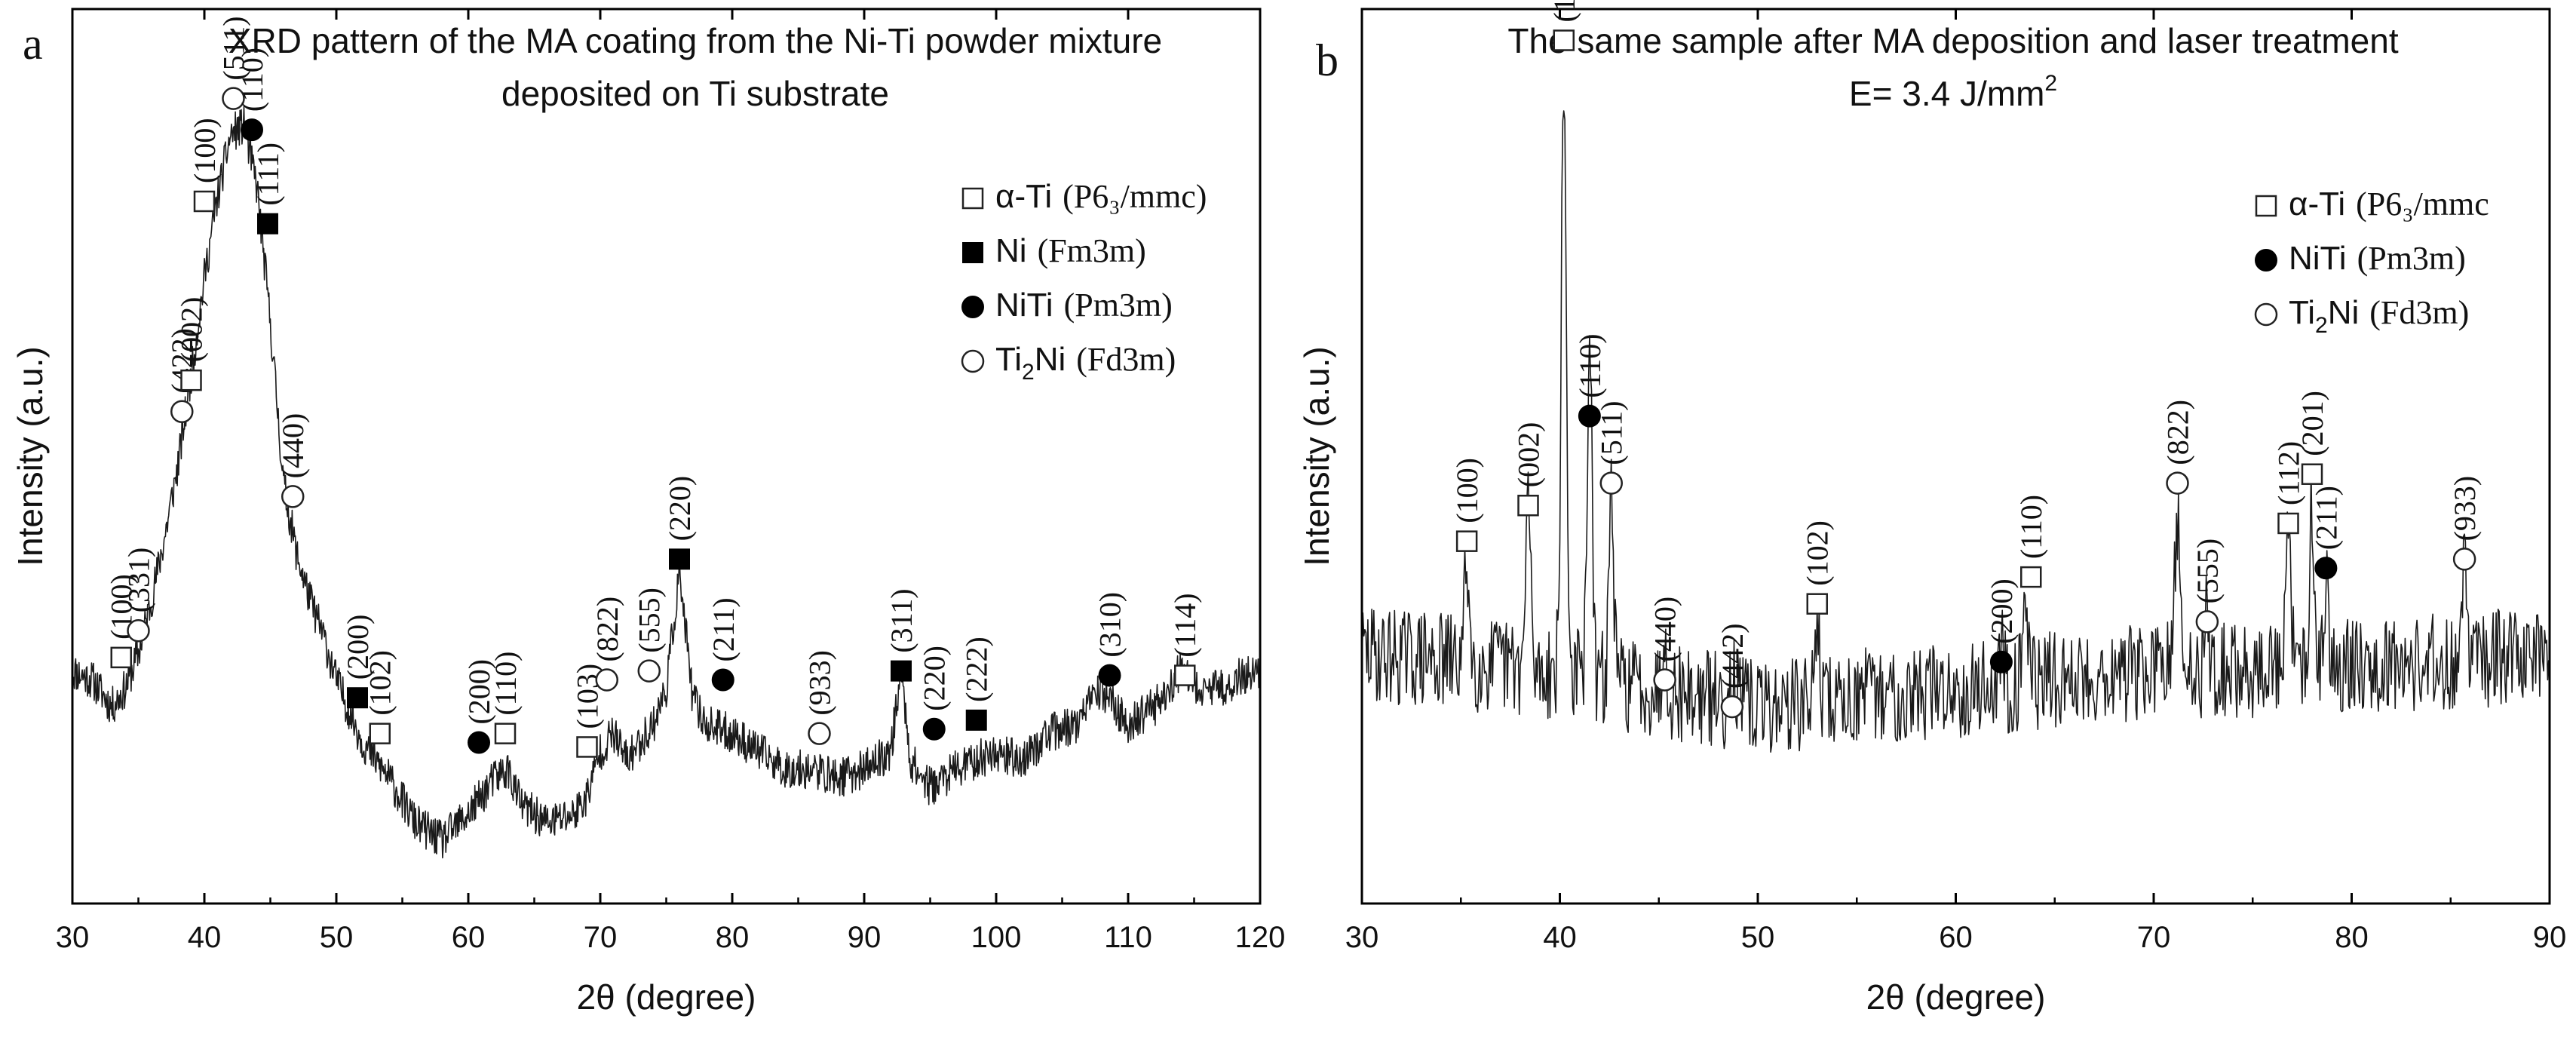  What do you see at coordinates (380, 683) in the screenshot?
I see `peak-label: (102)` at bounding box center [380, 683].